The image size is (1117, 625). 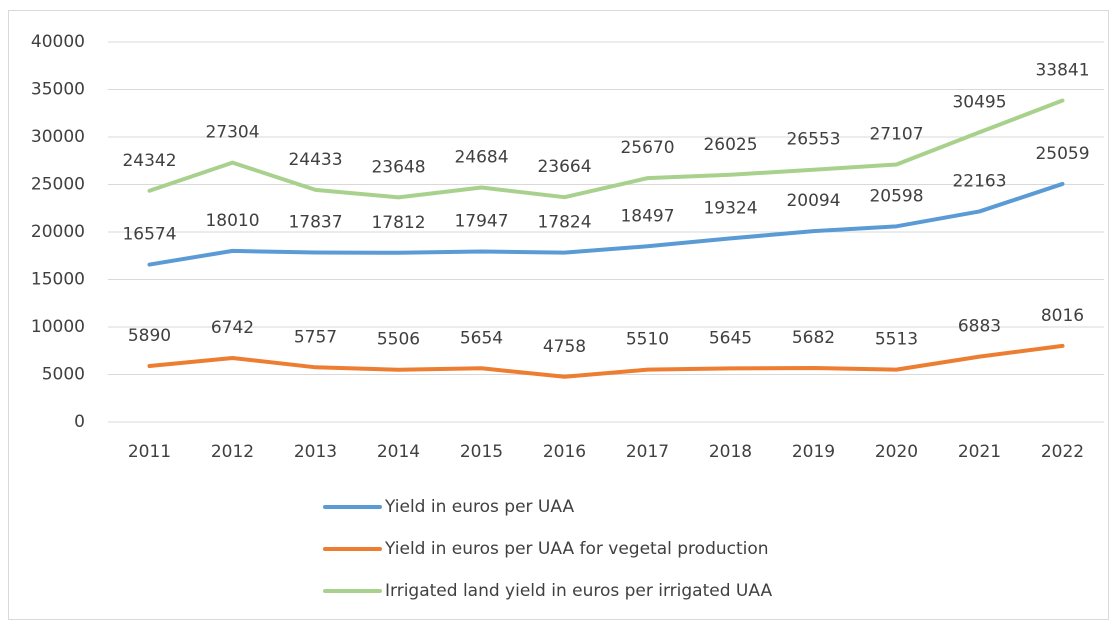 What do you see at coordinates (564, 347) in the screenshot?
I see `data-label: 4758` at bounding box center [564, 347].